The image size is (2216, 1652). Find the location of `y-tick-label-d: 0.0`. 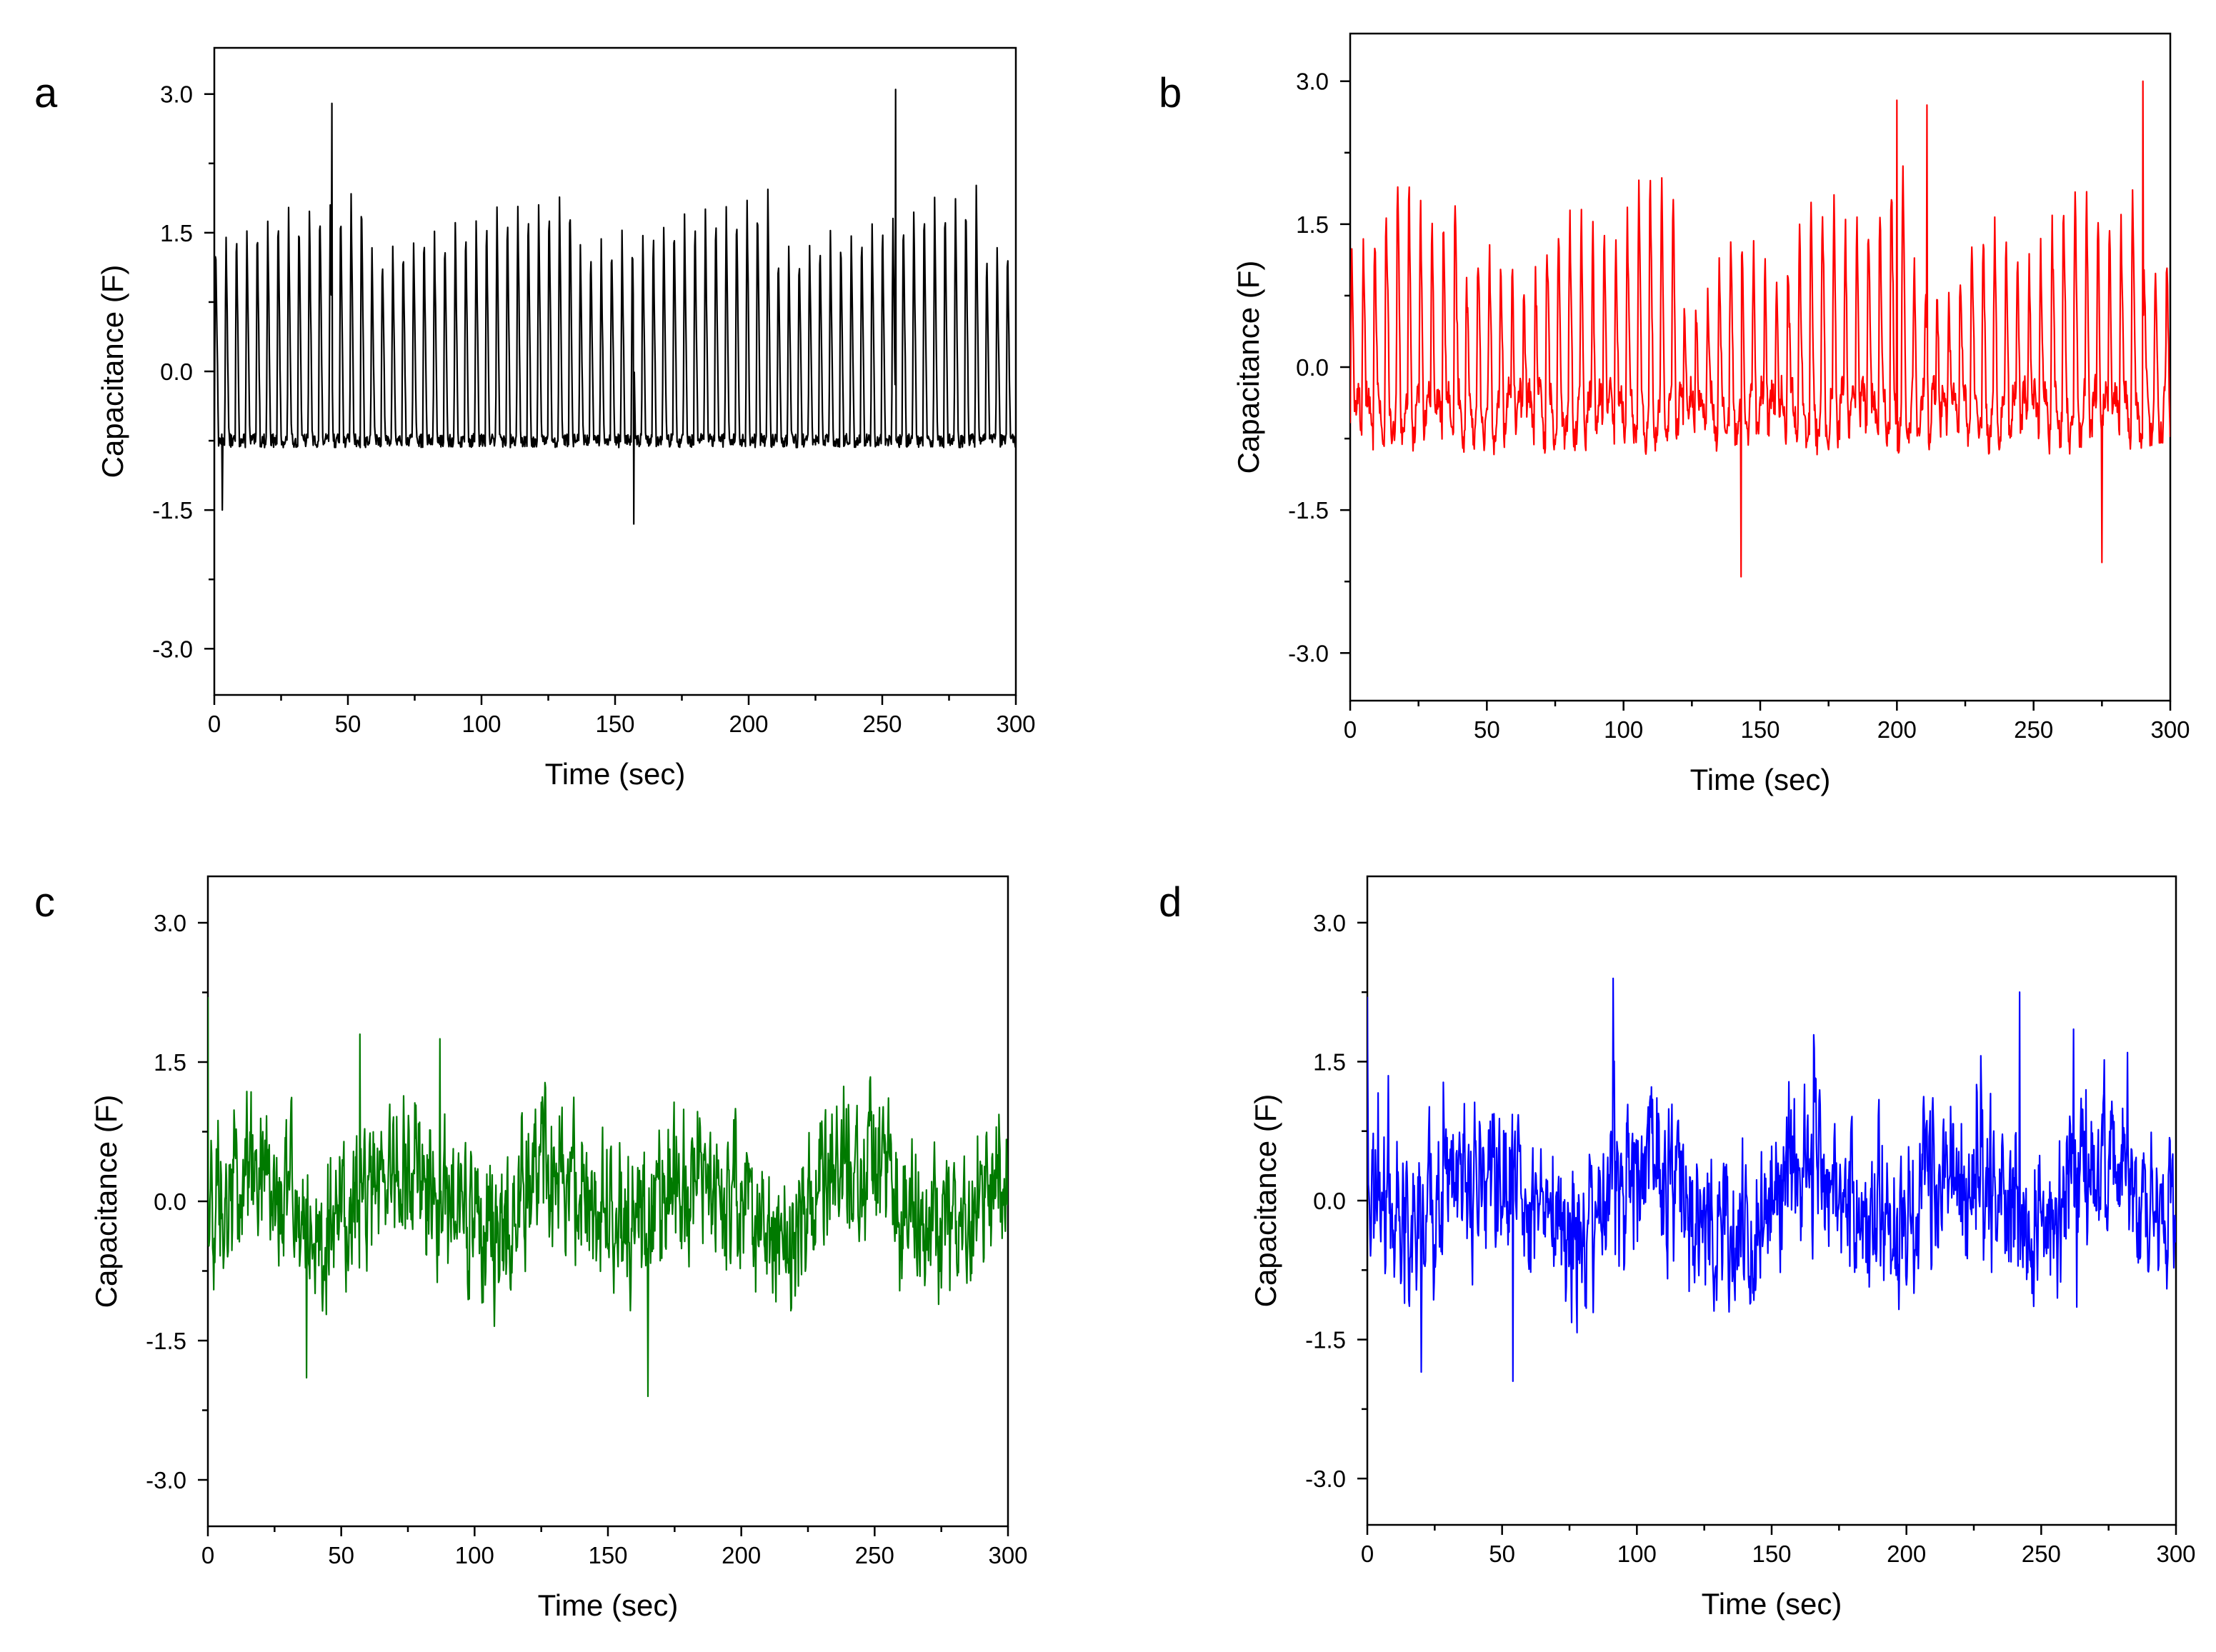

y-tick-label-d: 0.0 is located at coordinates (1329, 1201).